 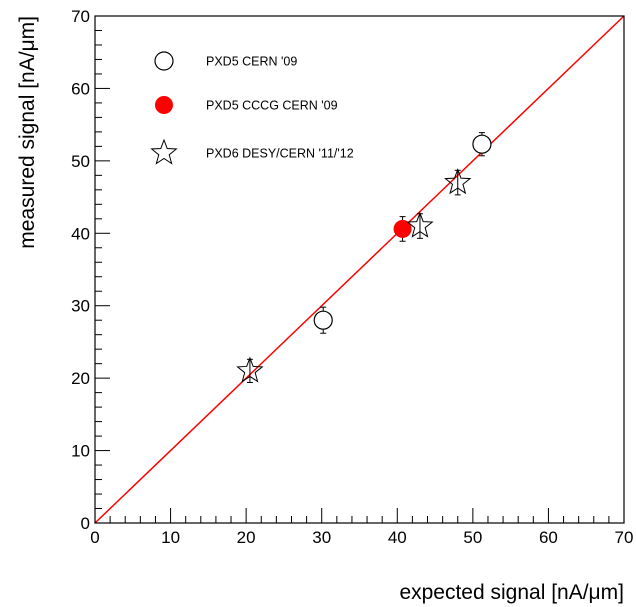 What do you see at coordinates (472, 537) in the screenshot?
I see `x-tick-label: 50` at bounding box center [472, 537].